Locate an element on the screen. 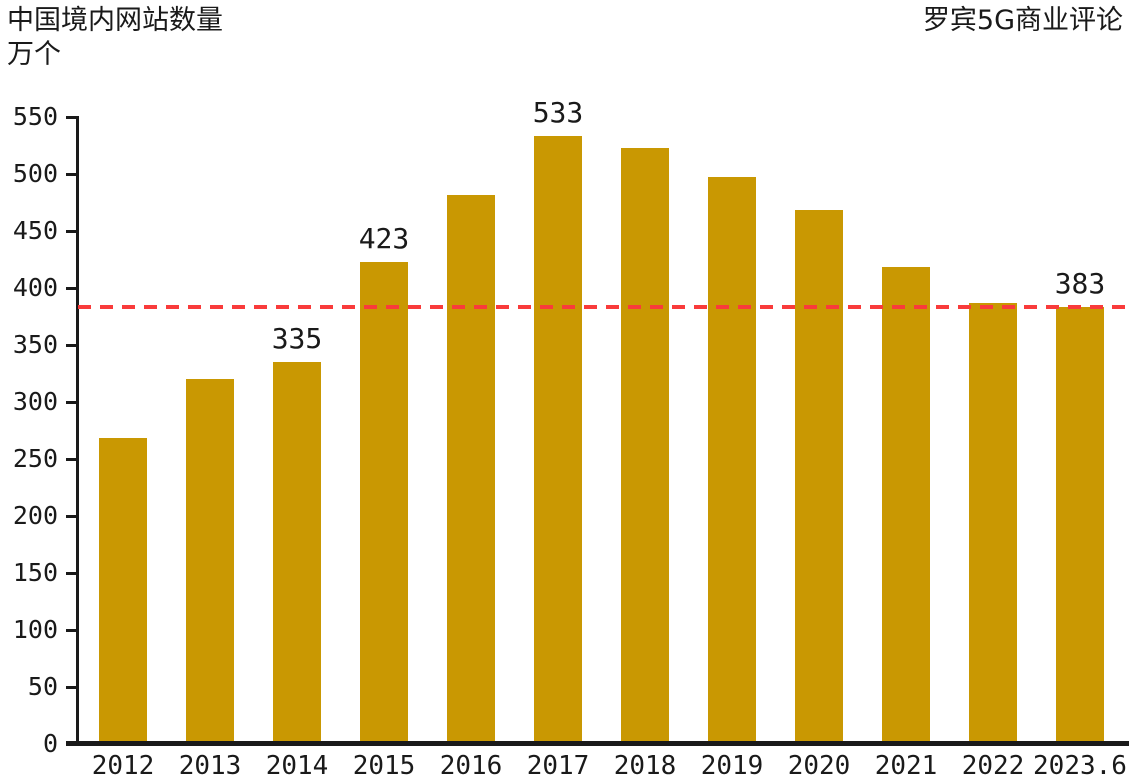 Image resolution: width=1129 pixels, height=784 pixels. bar-value-label: 423 is located at coordinates (384, 238).